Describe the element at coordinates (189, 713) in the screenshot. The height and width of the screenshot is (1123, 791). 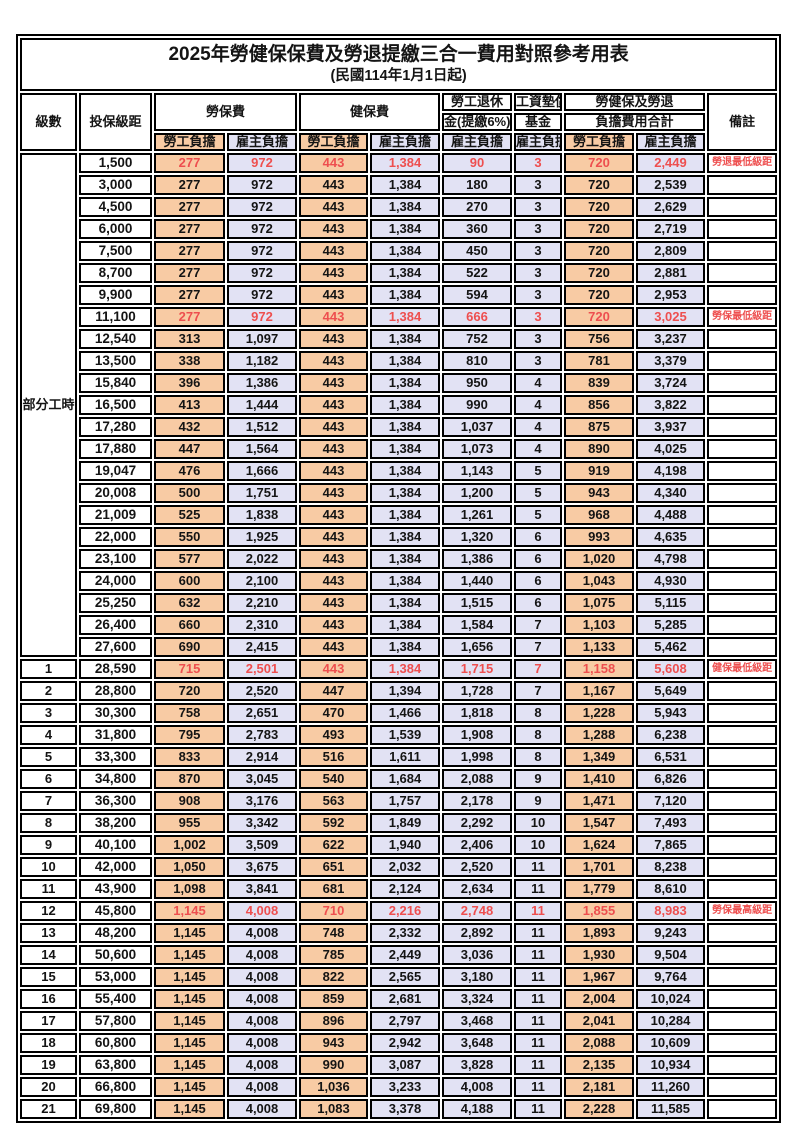
I see `cell-labor-employee: 758` at that location.